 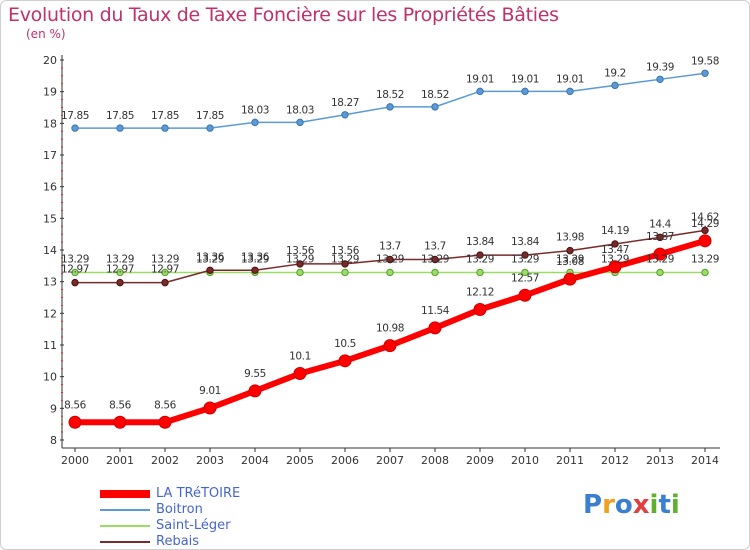 What do you see at coordinates (615, 250) in the screenshot?
I see `data-label-la-tr-toire: 13.47` at bounding box center [615, 250].